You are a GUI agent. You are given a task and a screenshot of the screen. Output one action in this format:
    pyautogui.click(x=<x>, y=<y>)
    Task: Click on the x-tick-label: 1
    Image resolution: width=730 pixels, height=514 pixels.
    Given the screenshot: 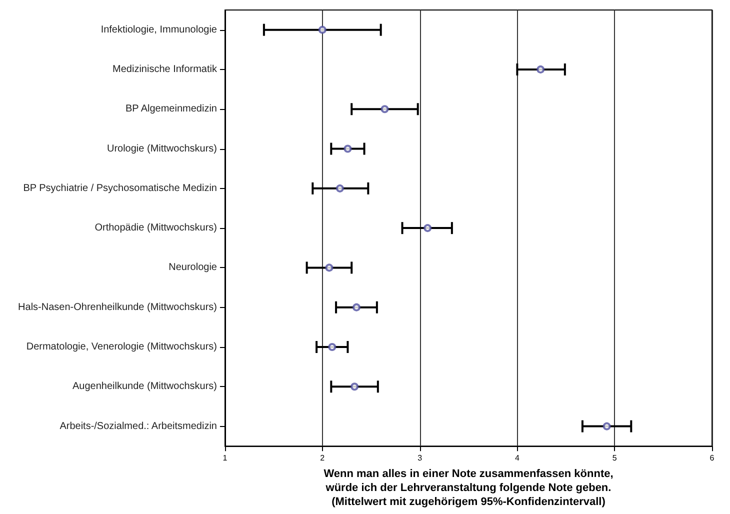 What is the action you would take?
    pyautogui.click(x=225, y=458)
    